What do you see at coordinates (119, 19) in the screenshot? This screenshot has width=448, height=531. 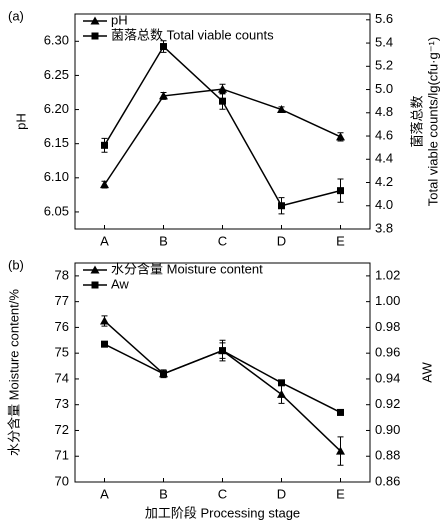 I see `legend-label: pH` at bounding box center [119, 19].